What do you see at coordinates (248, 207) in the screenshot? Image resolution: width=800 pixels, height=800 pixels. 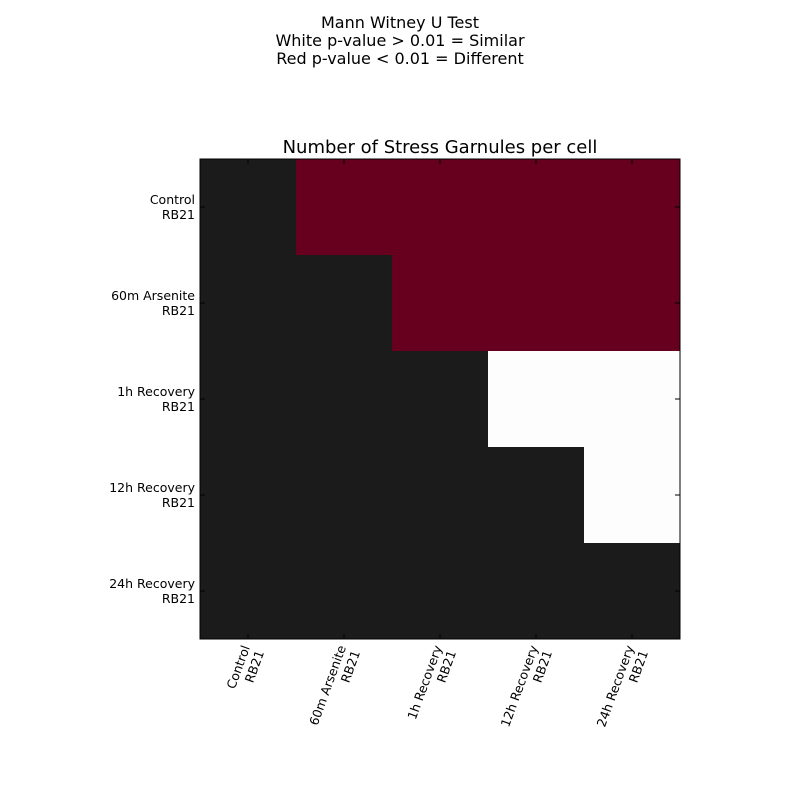 I see `heatmap-cell-r0-c0` at bounding box center [248, 207].